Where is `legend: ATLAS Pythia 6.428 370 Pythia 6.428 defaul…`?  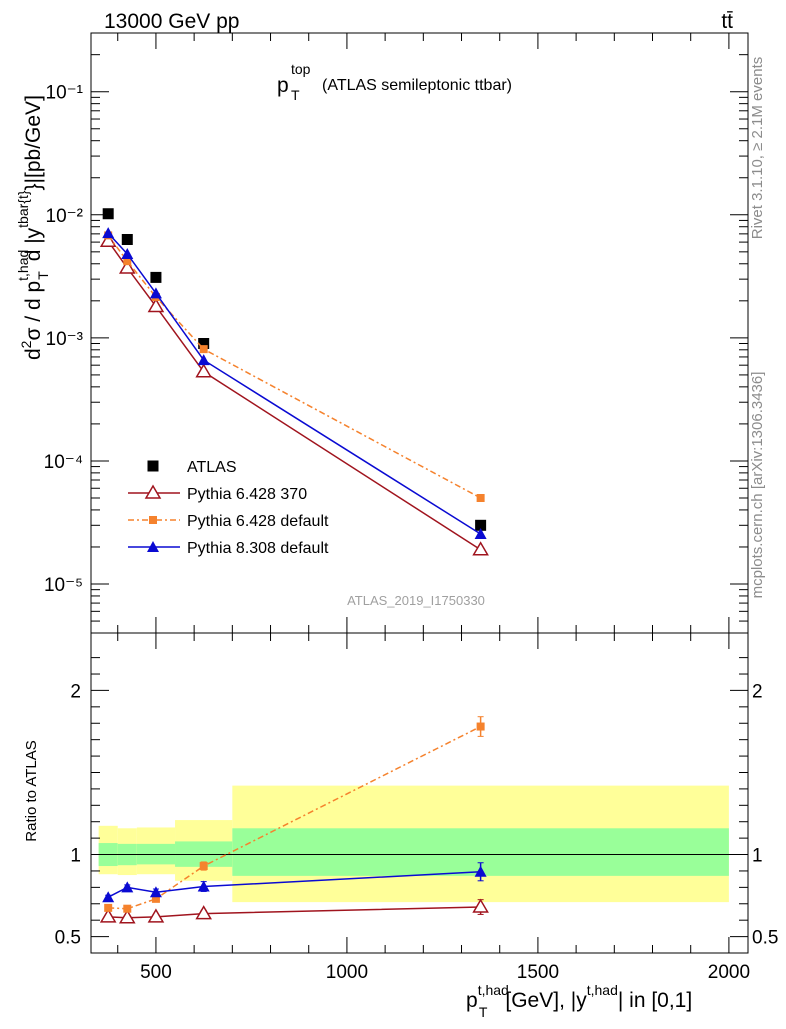
legend: ATLAS Pythia 6.428 370 Pythia 6.428 defaul… is located at coordinates (228, 508).